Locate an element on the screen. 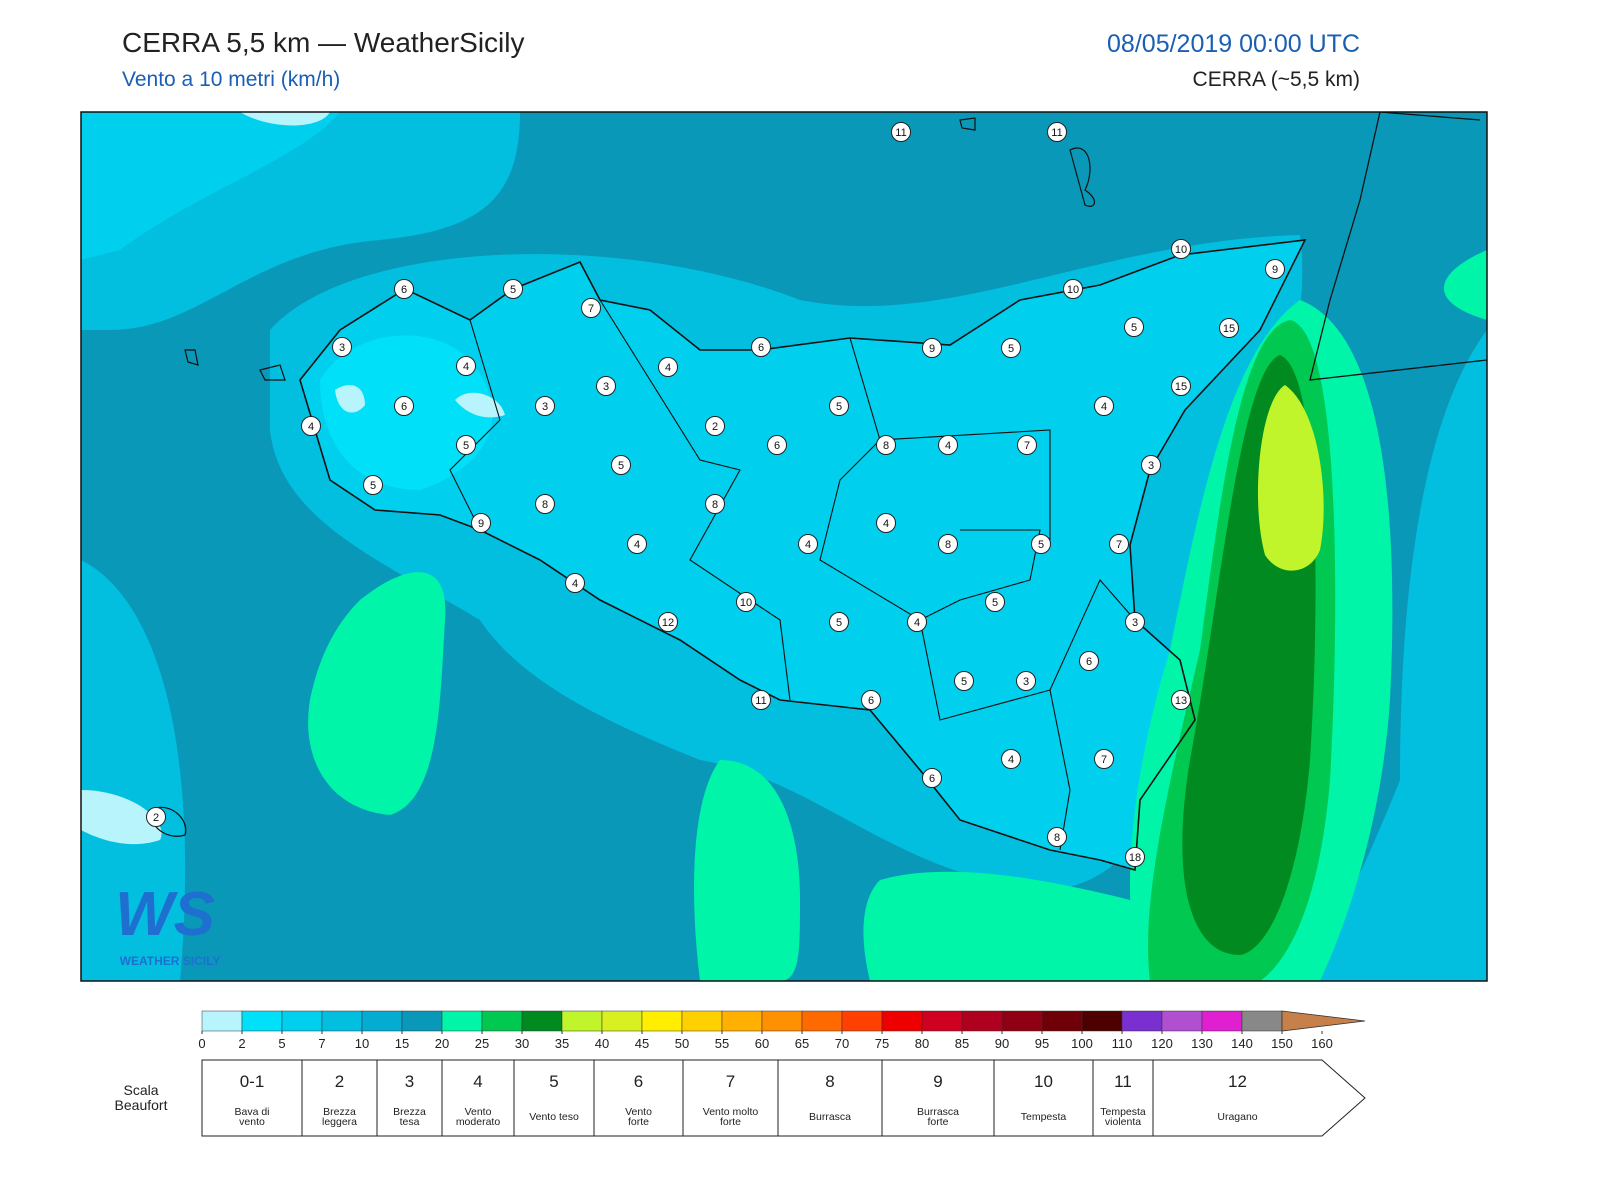  station-value: 15 is located at coordinates (1229, 329).